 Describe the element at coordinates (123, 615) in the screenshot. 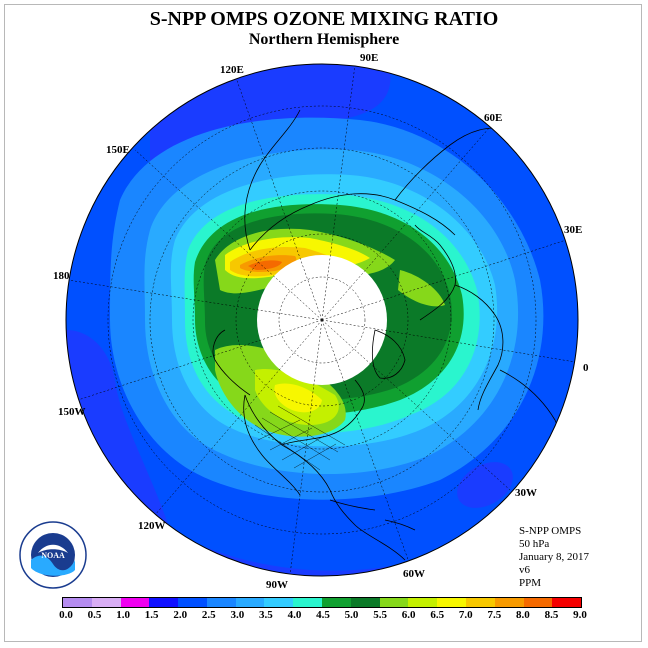

I see `colorbar-tick-label: 1.0` at that location.